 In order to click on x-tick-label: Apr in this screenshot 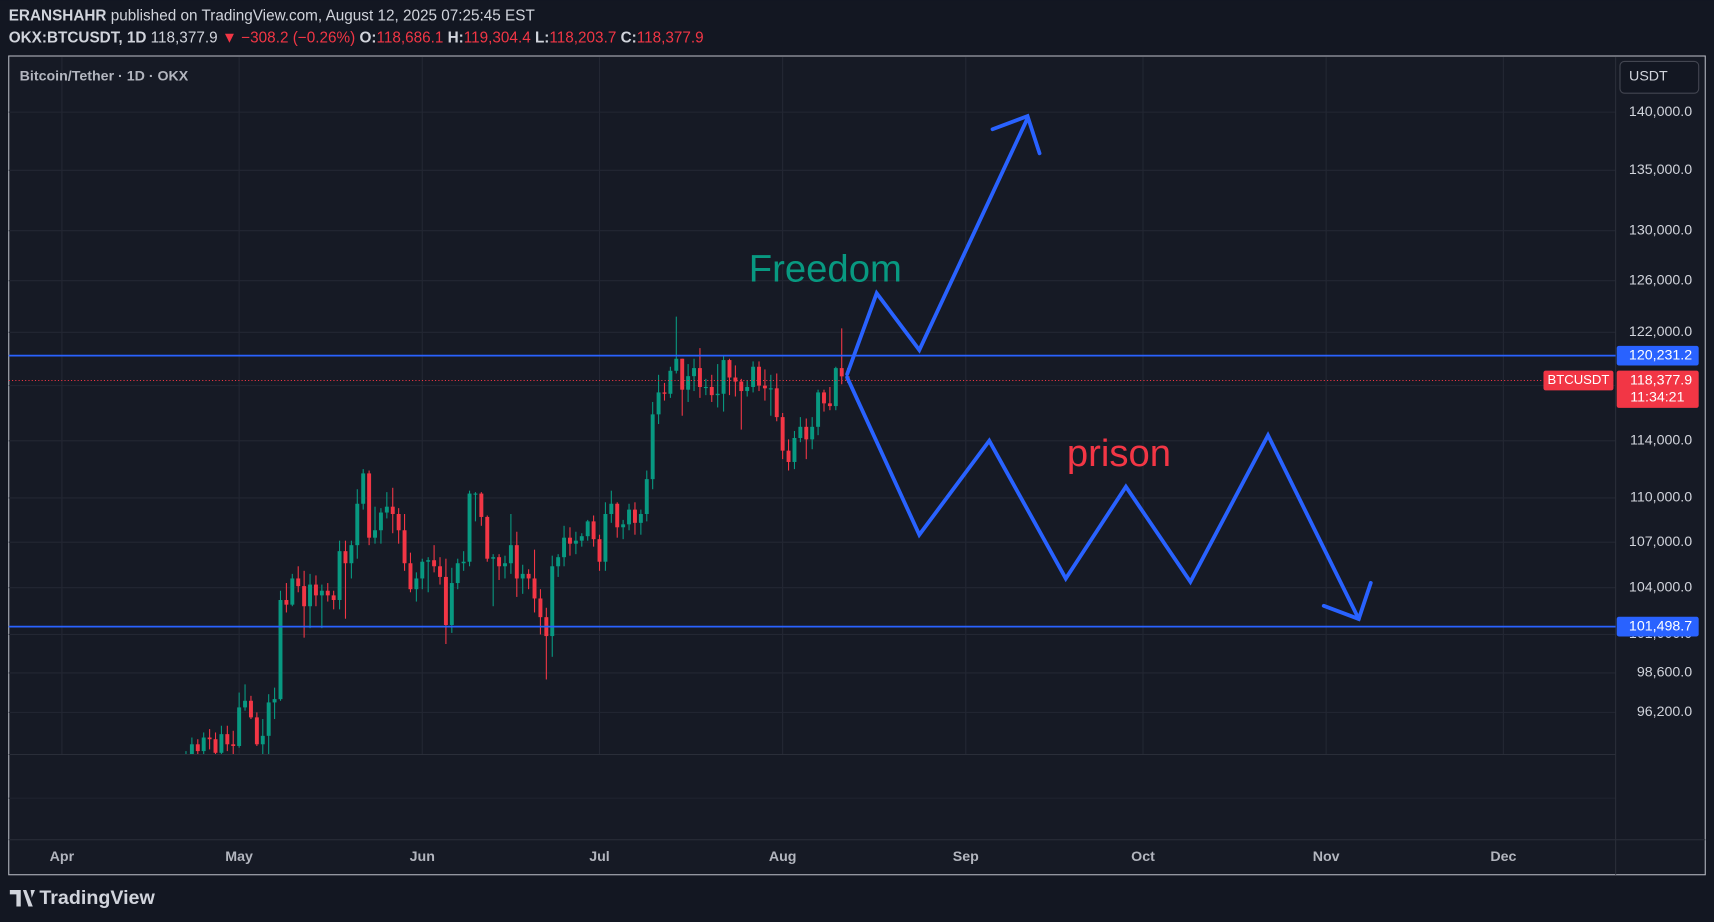, I will do `click(62, 857)`.